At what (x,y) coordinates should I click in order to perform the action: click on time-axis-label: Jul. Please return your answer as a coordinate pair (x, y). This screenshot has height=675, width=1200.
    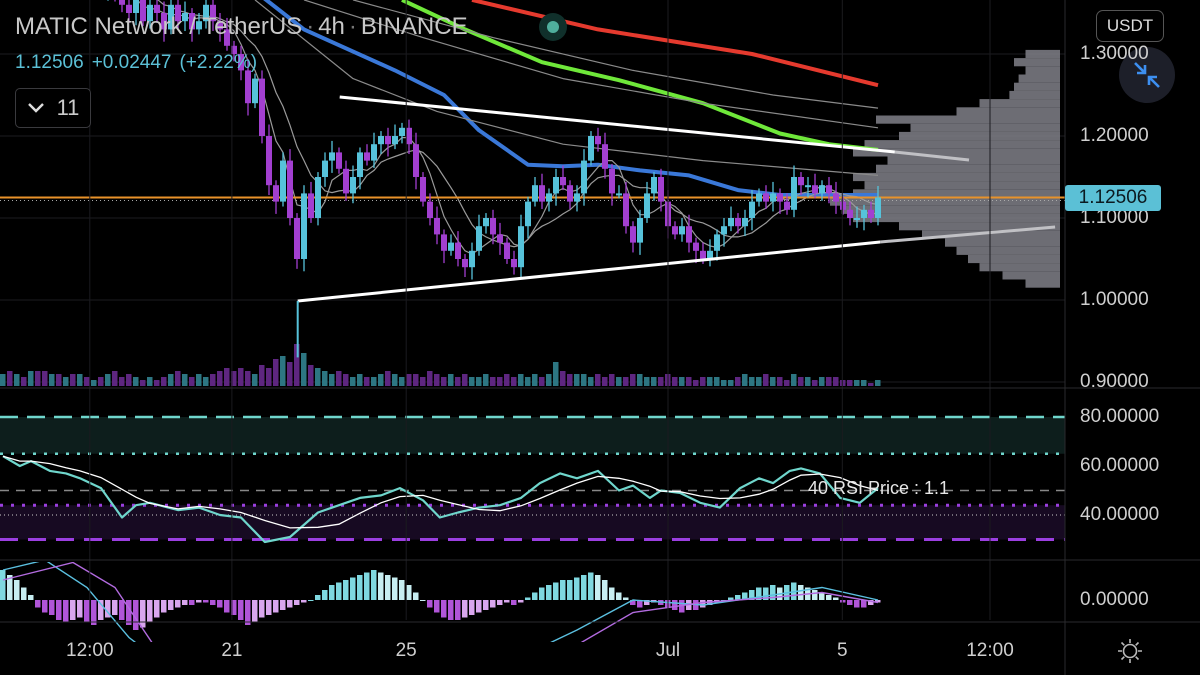
    Looking at the image, I should click on (668, 650).